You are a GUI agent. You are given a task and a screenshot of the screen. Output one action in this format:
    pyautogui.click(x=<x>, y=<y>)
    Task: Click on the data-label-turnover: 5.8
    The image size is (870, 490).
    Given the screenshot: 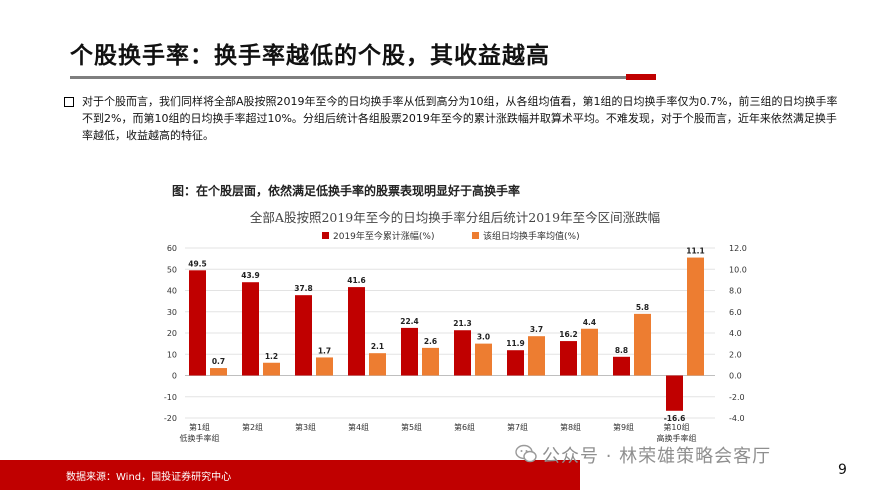 What is the action you would take?
    pyautogui.click(x=642, y=307)
    